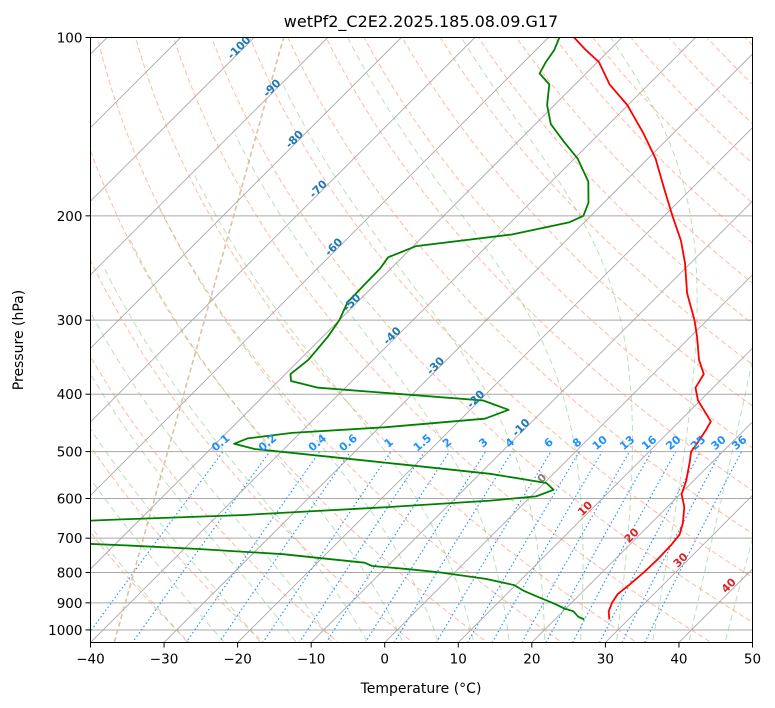  Describe the element at coordinates (458, 660) in the screenshot. I see `x-tick-label: 10` at that location.